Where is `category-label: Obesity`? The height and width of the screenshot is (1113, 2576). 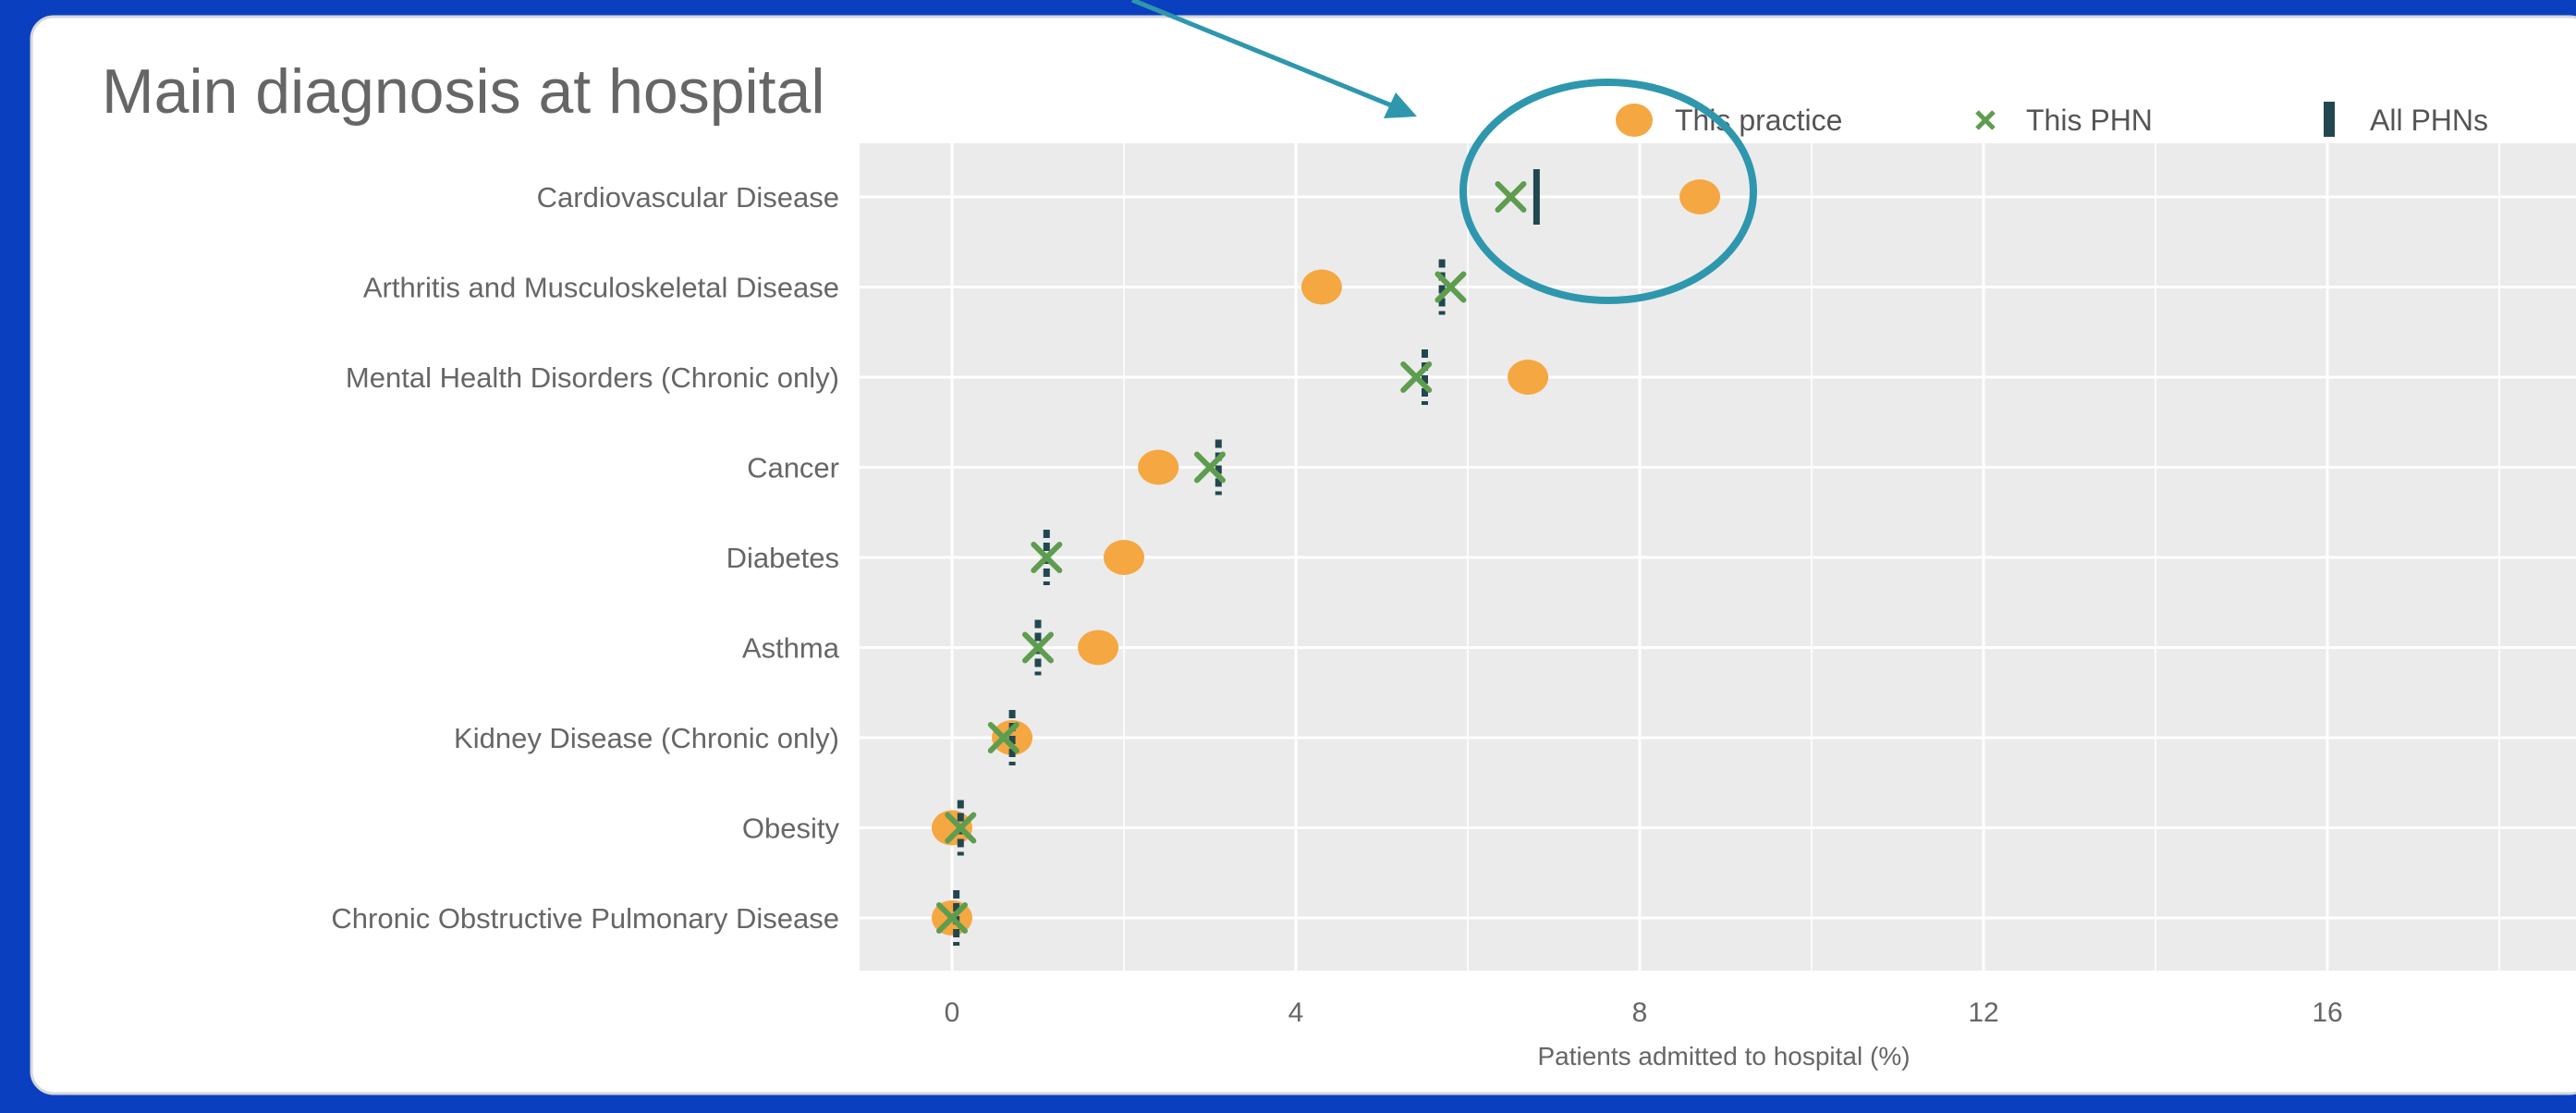
category-label: Obesity is located at coordinates (791, 829).